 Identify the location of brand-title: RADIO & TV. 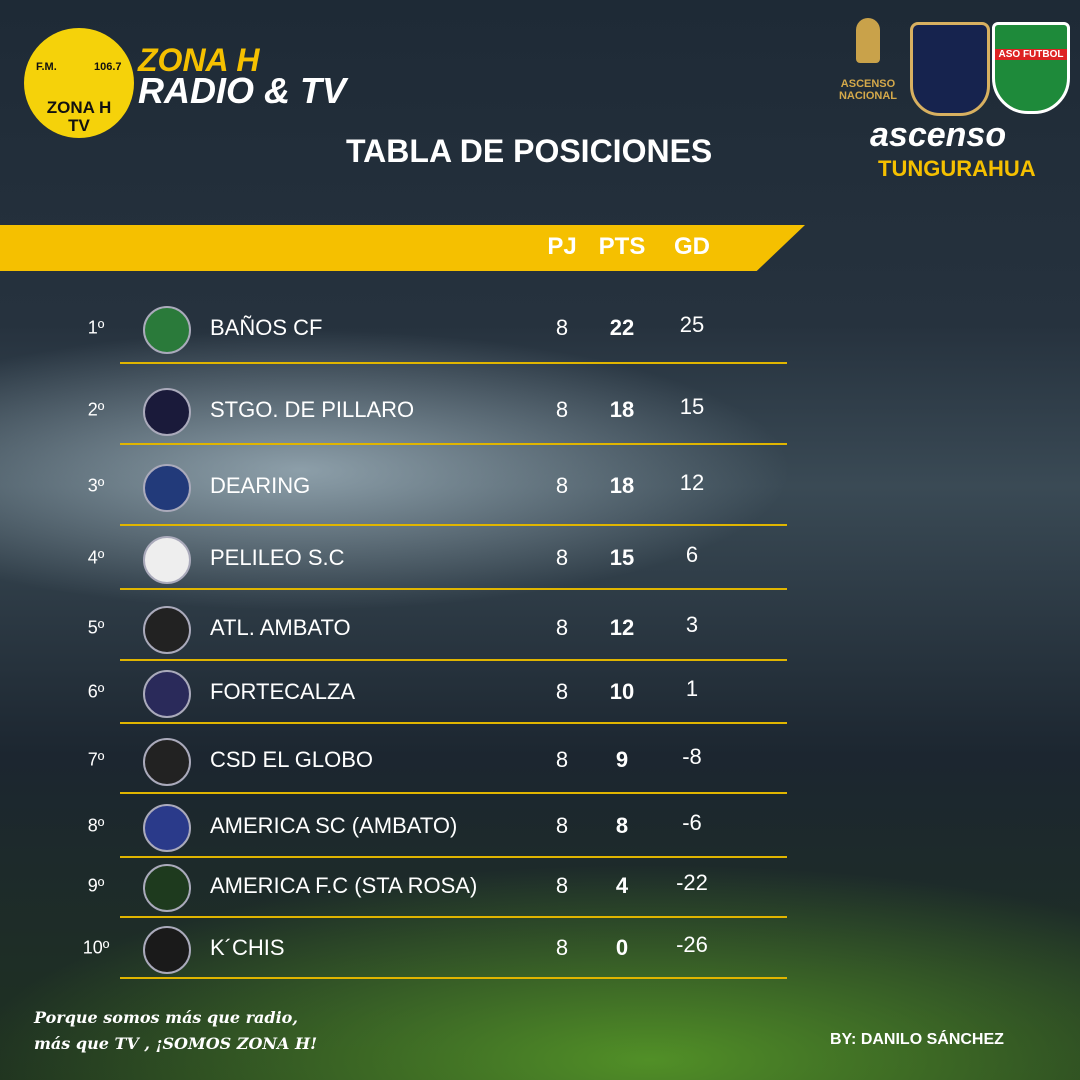
(242, 90).